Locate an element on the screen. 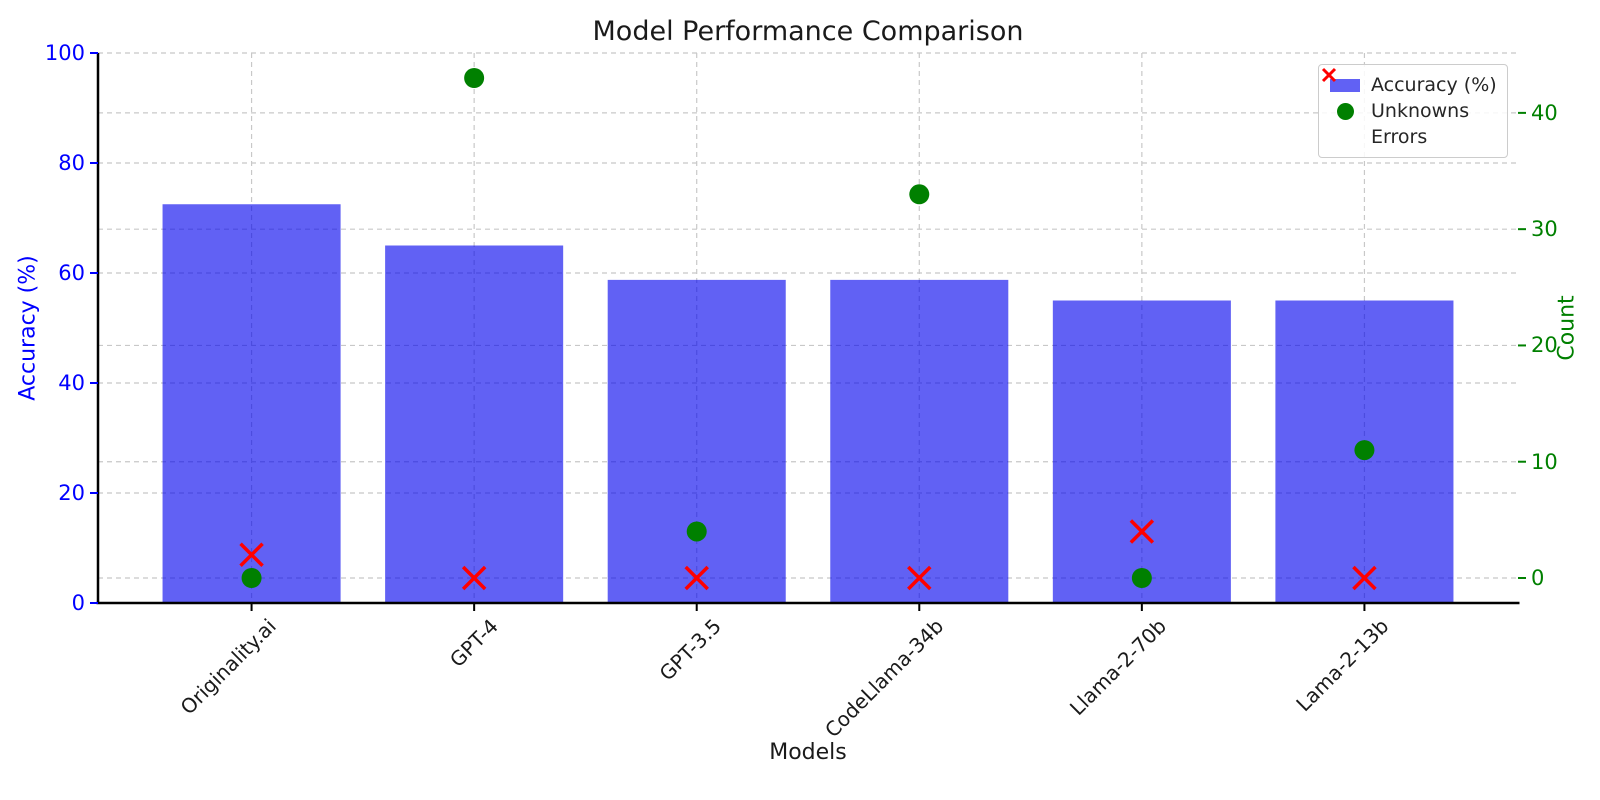 The image size is (1600, 800). bar-GPT-3.5 is located at coordinates (696, 441).